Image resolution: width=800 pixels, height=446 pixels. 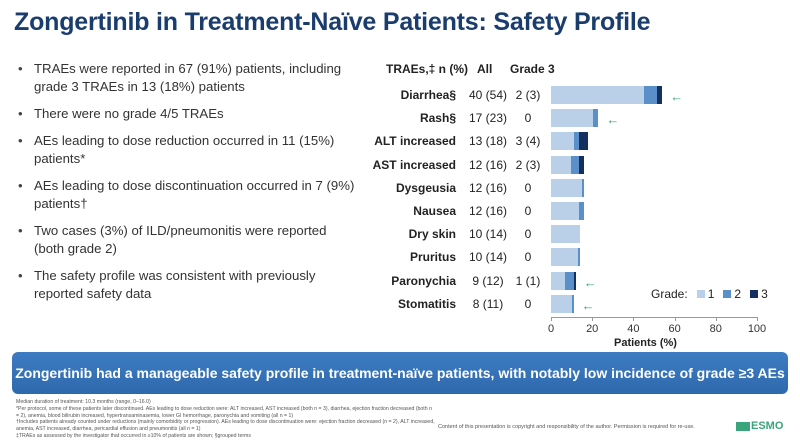 What do you see at coordinates (532, 69) in the screenshot?
I see `header-grade3: Grade 3` at bounding box center [532, 69].